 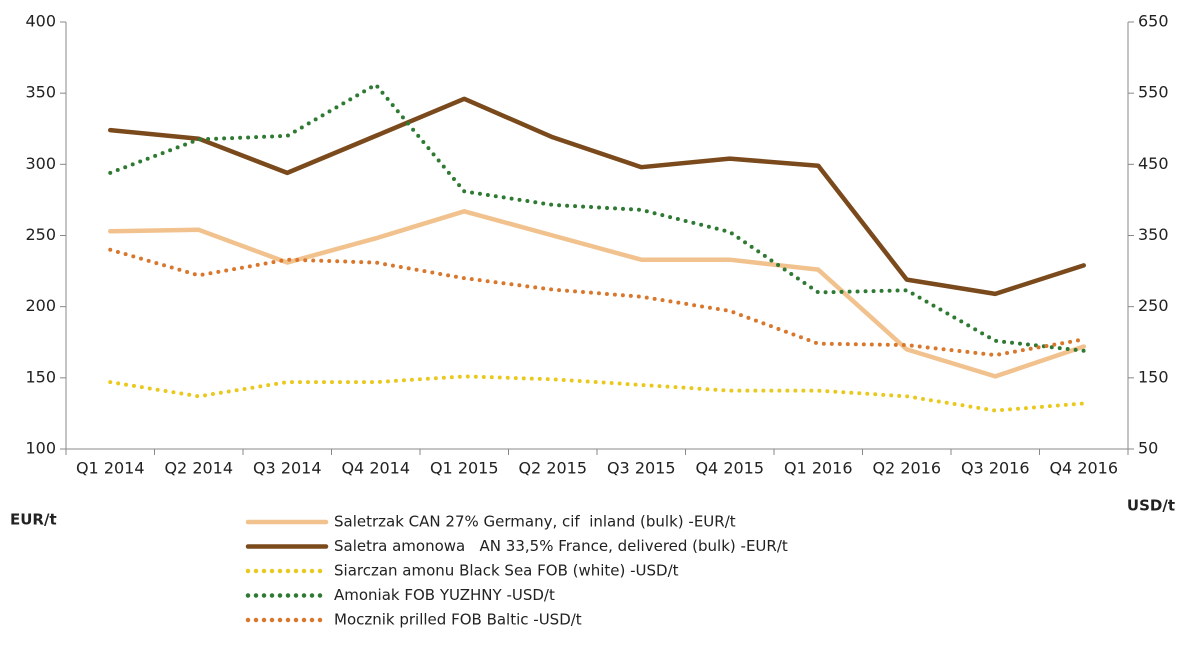 I want to click on y-axis-label: EUR/t, so click(x=33, y=520).